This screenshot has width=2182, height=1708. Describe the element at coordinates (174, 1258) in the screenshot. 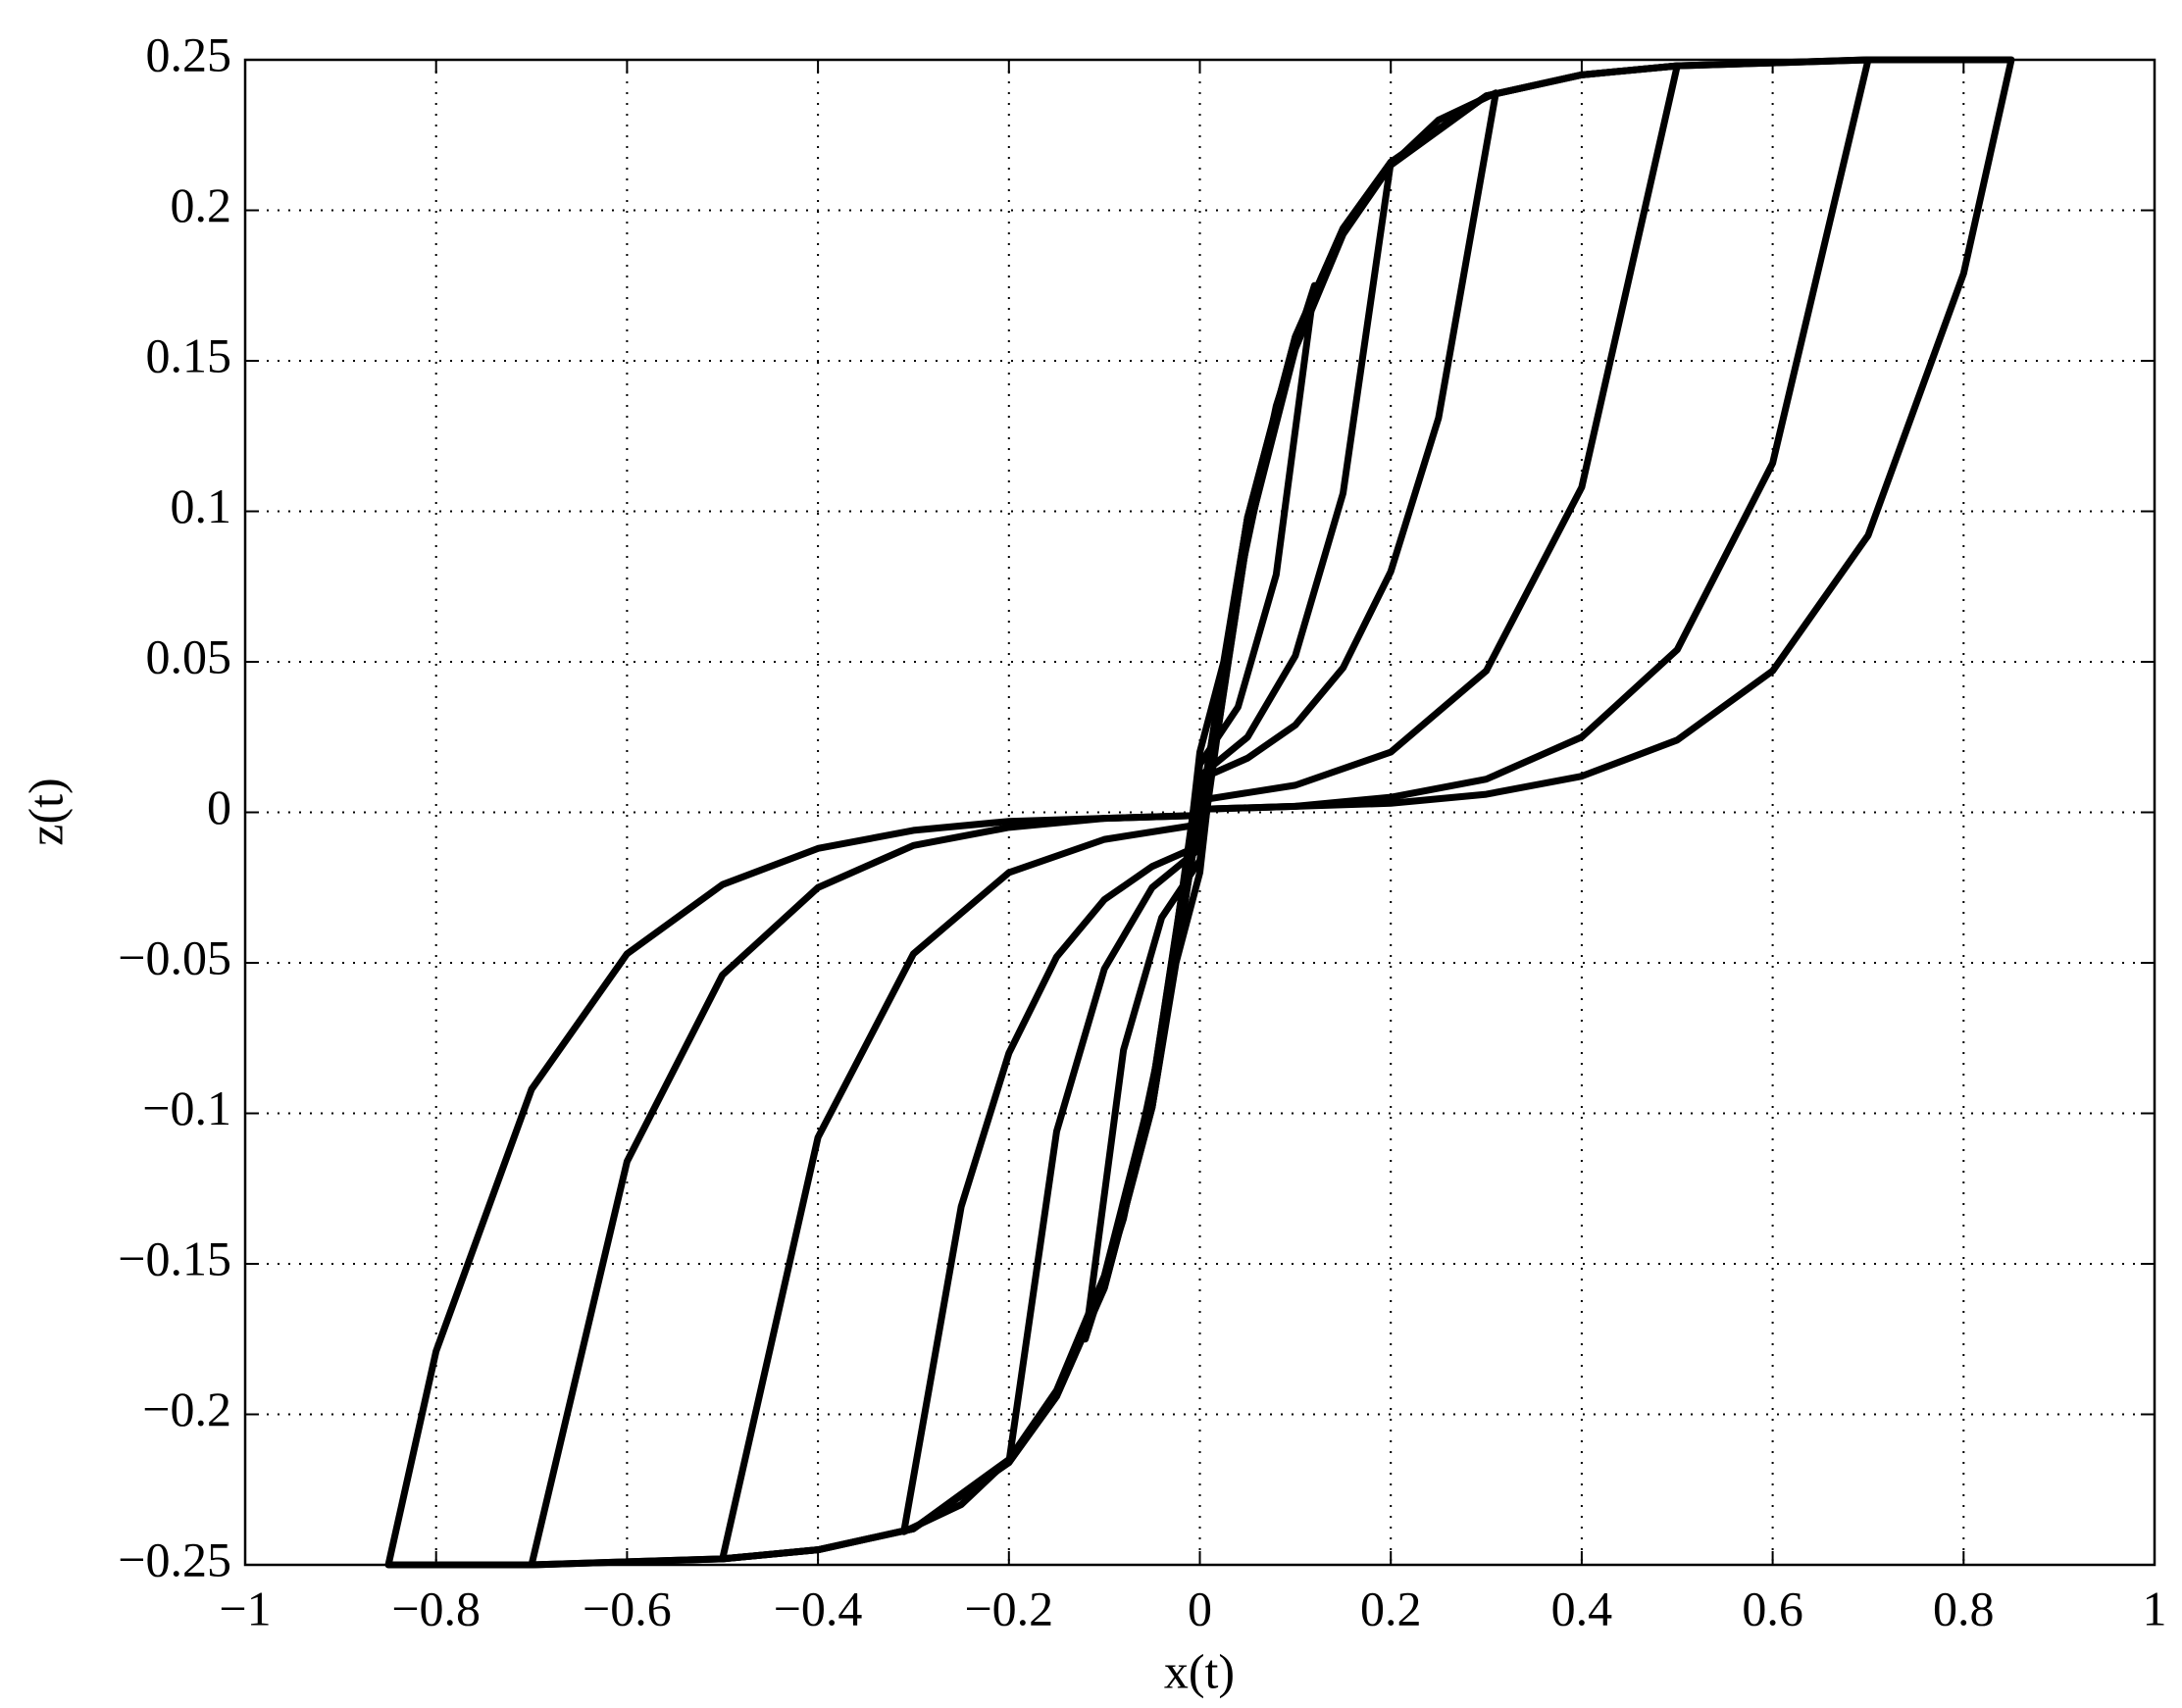

I see `y-tick-label: −0.15` at that location.